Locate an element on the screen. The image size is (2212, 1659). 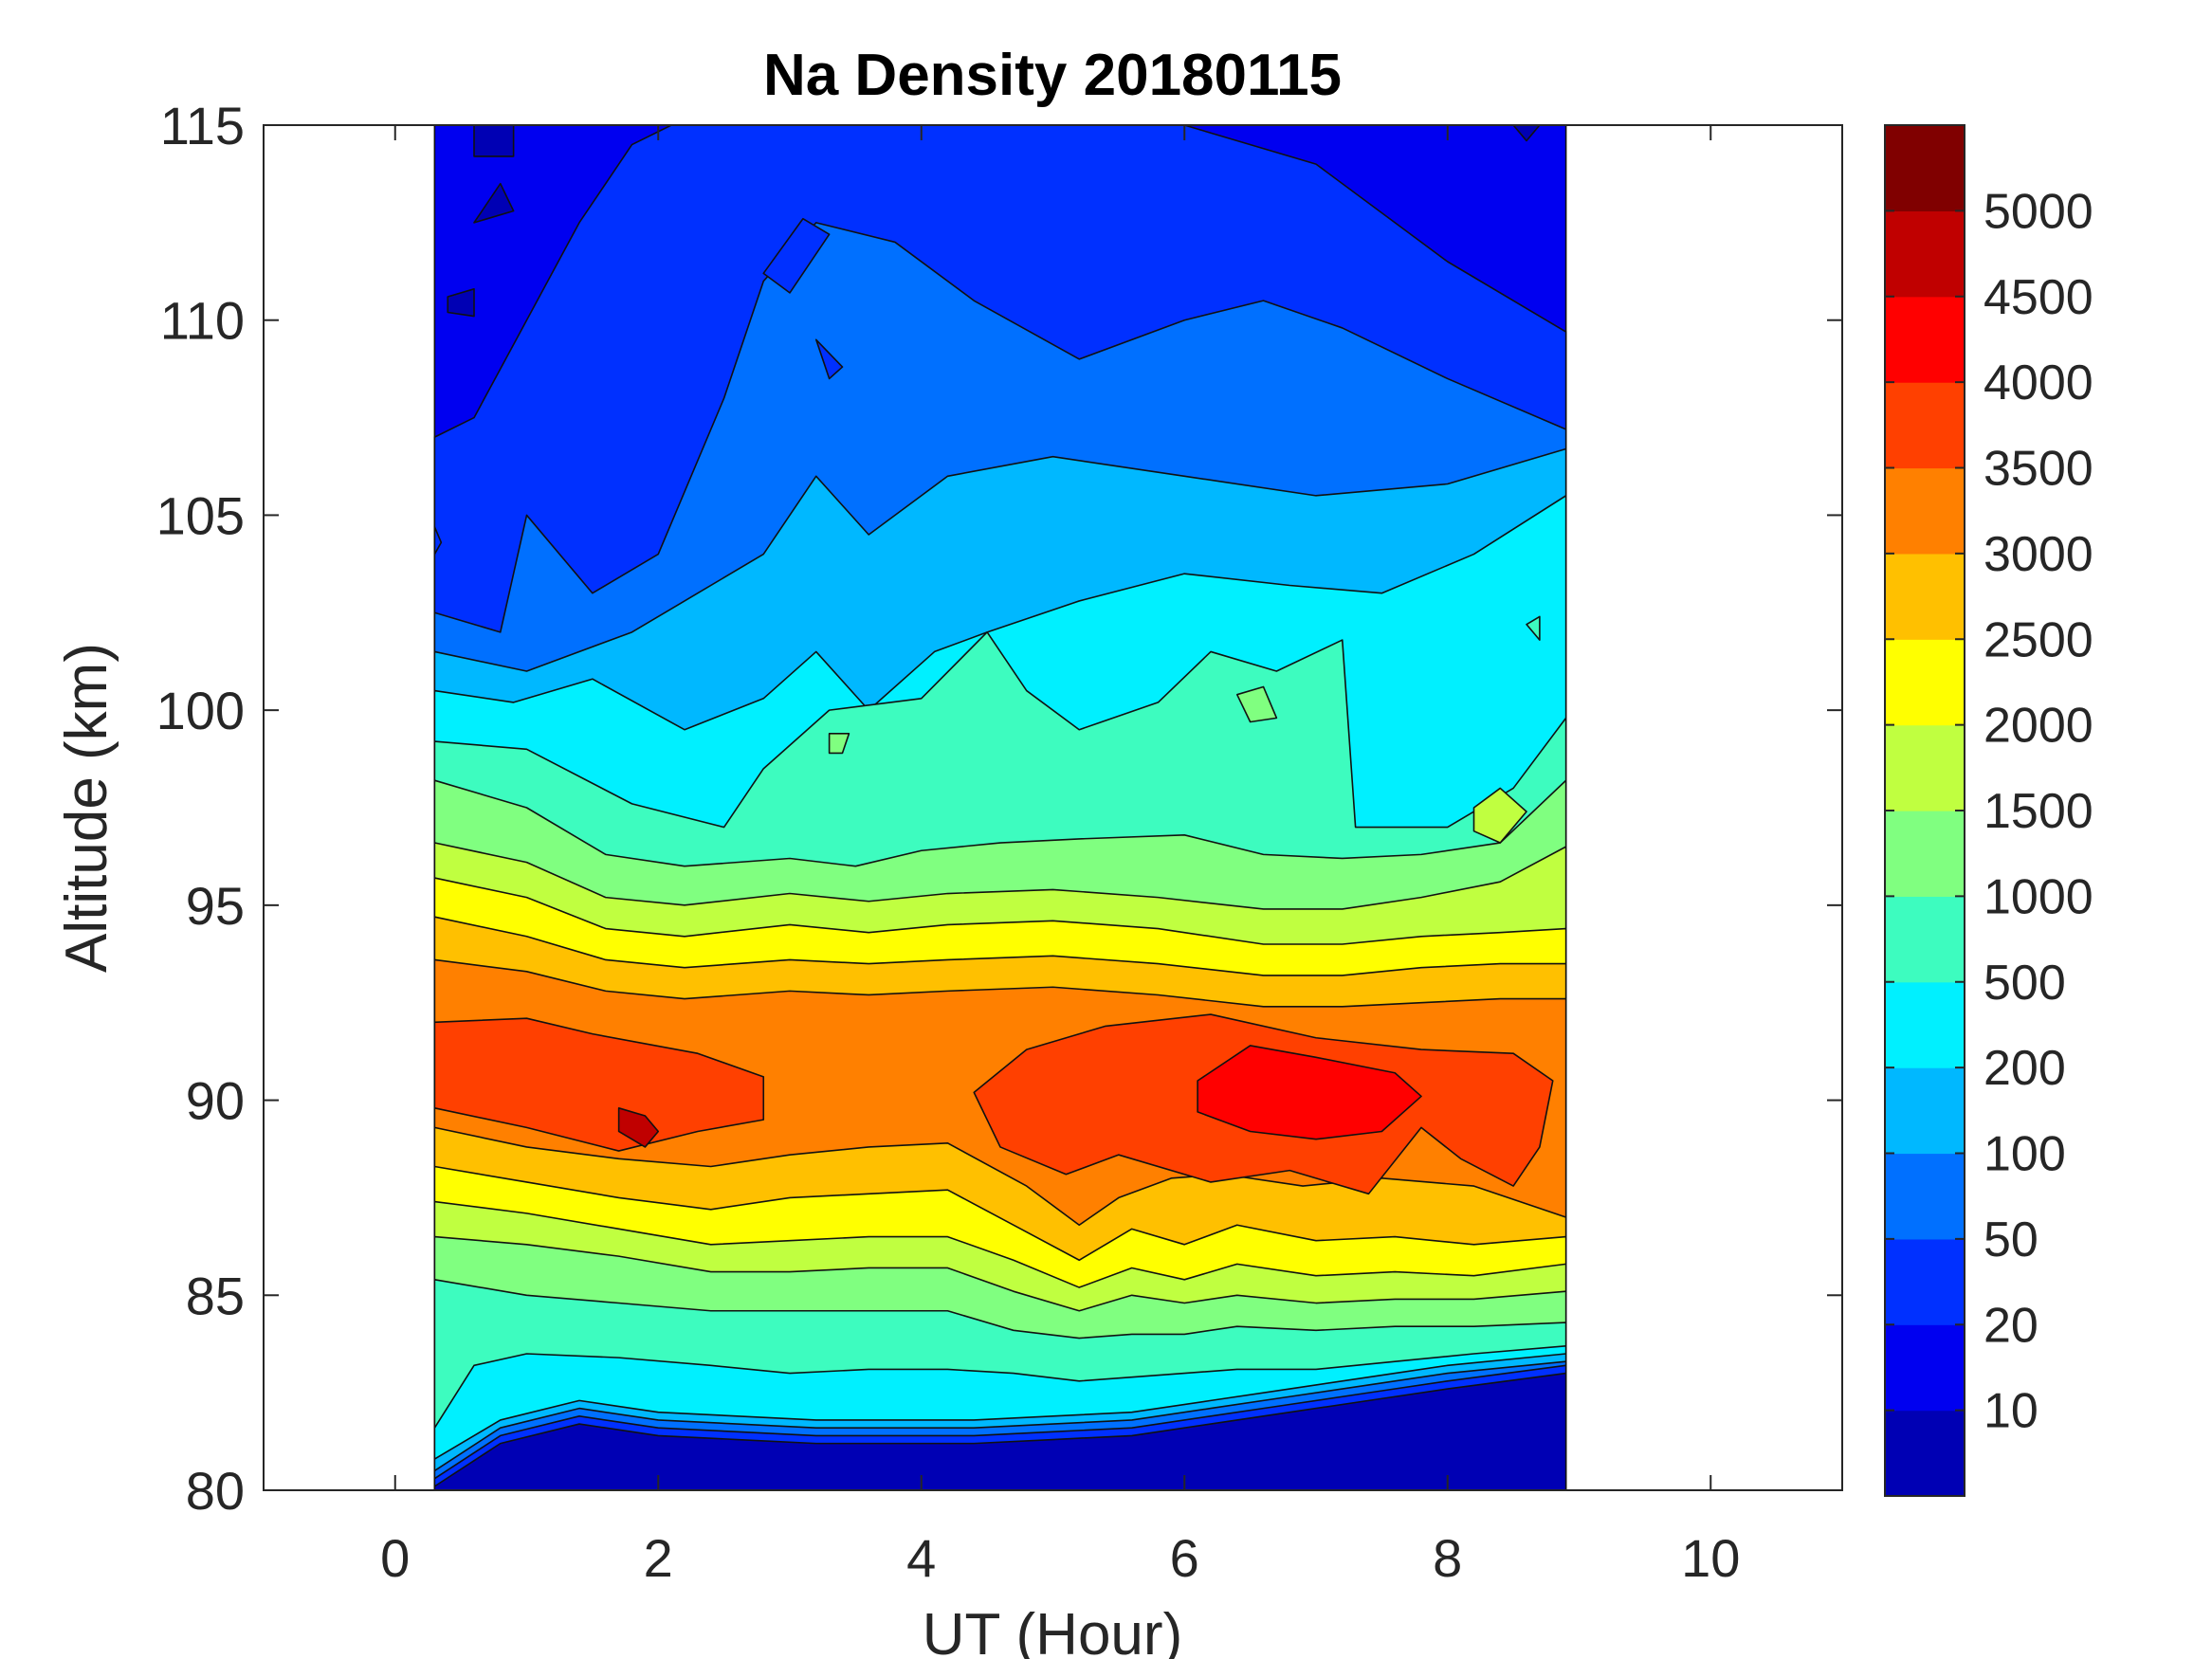
colorbar-label: 100 is located at coordinates (2024, 1154).